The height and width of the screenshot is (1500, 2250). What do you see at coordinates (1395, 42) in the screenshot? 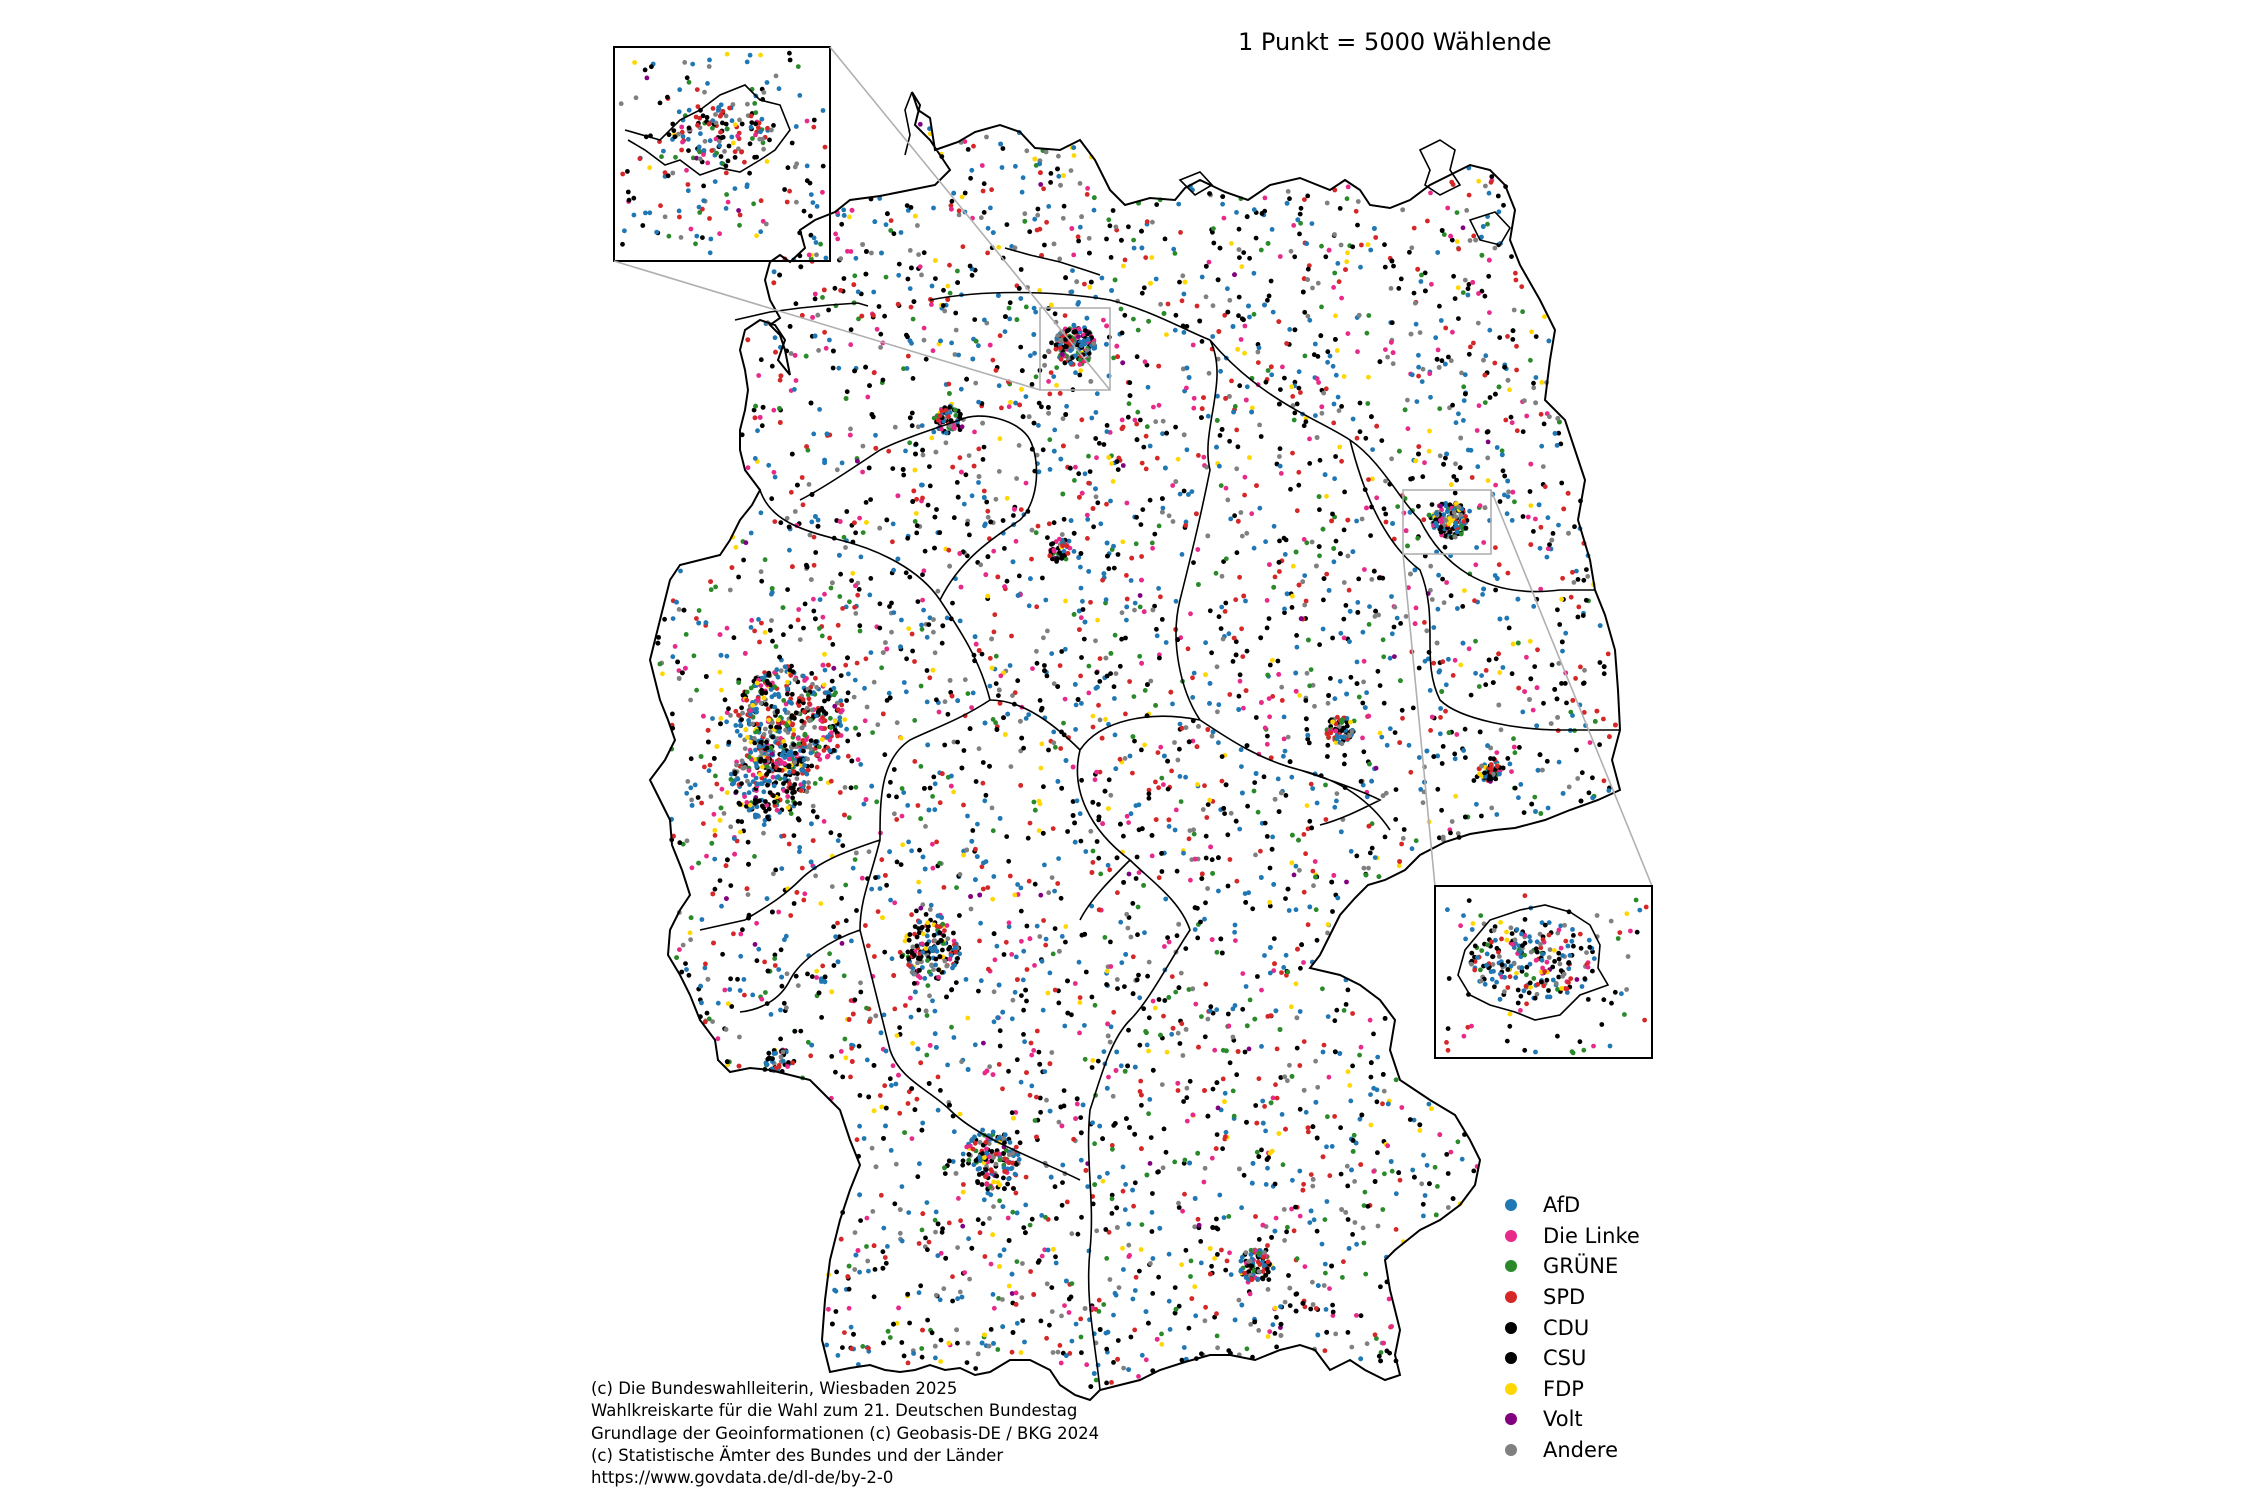
I see `map-title: 1 Punkt = 5000 Wählende` at bounding box center [1395, 42].